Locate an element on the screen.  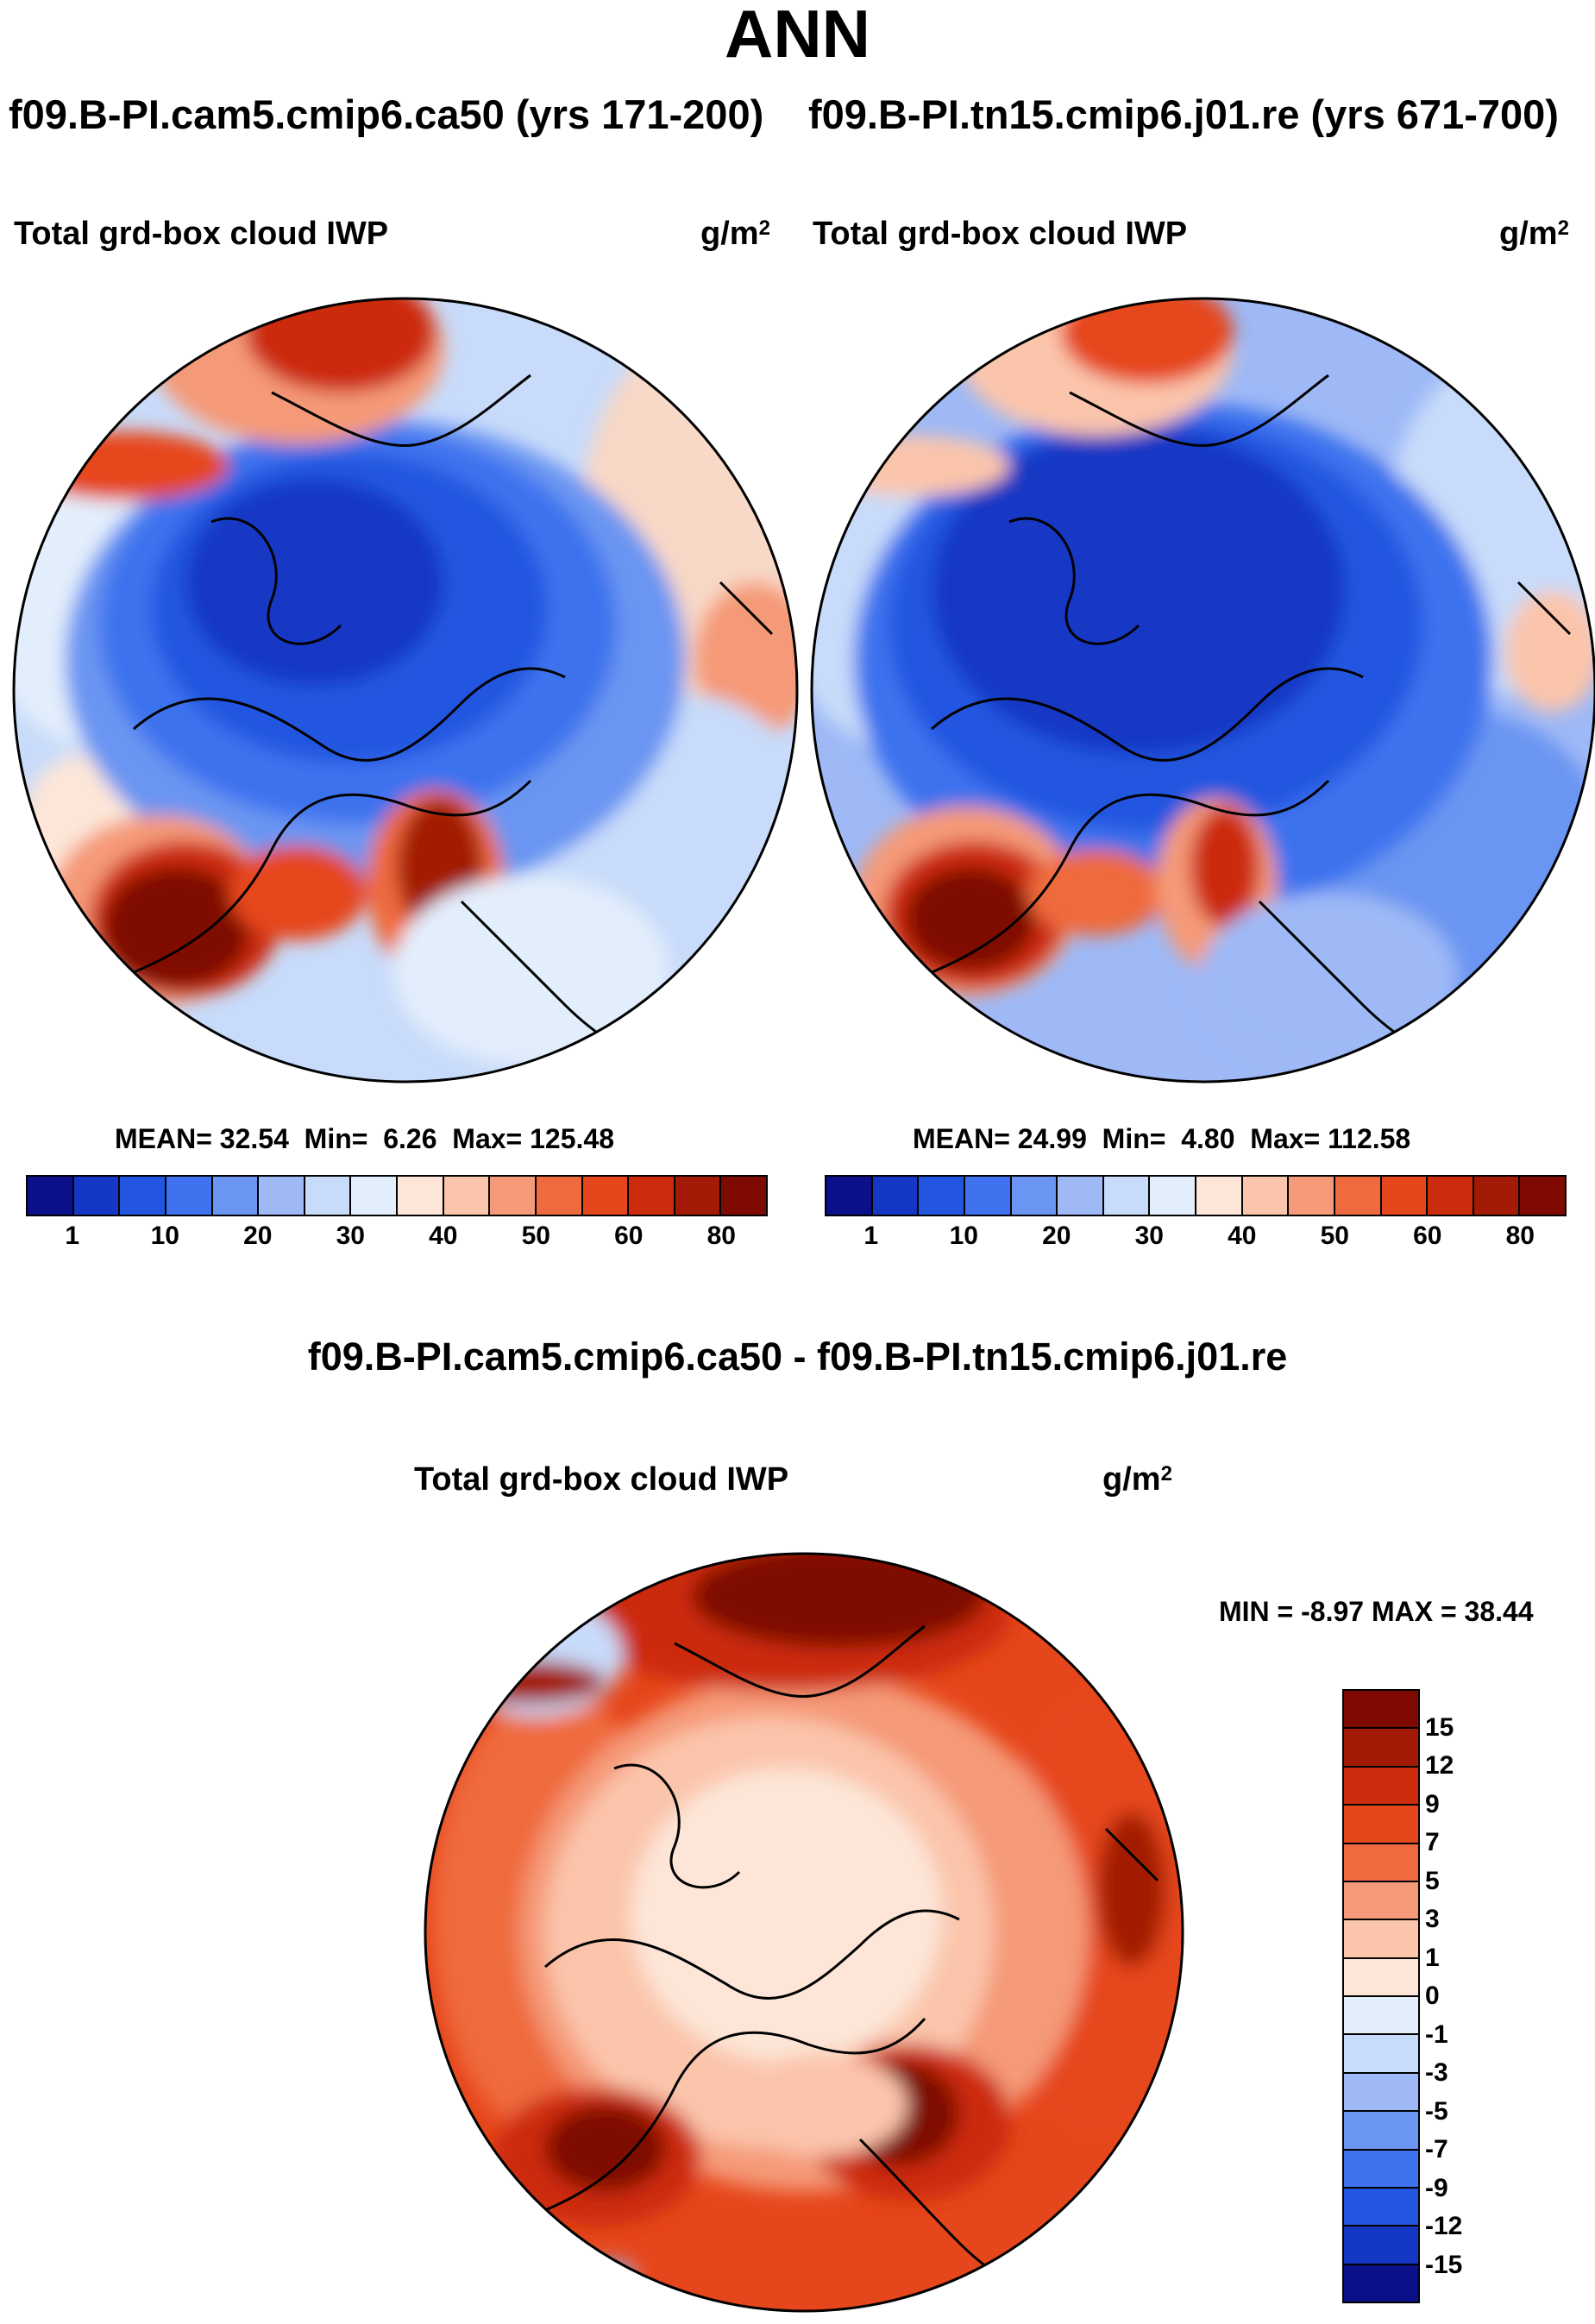
panel-left-max-label: Max= is located at coordinates (487, 1138).